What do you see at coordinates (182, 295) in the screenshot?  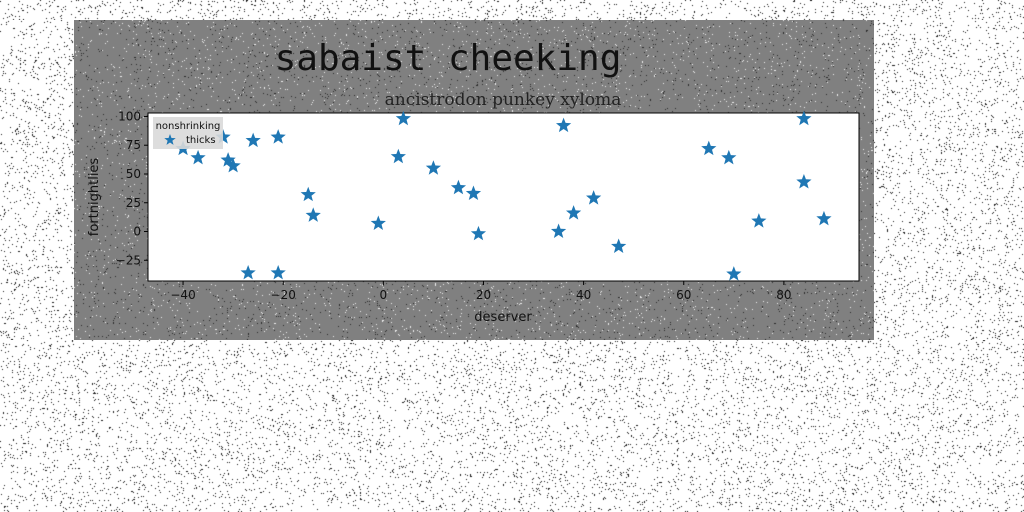 I see `x-tick-label: −40` at bounding box center [182, 295].